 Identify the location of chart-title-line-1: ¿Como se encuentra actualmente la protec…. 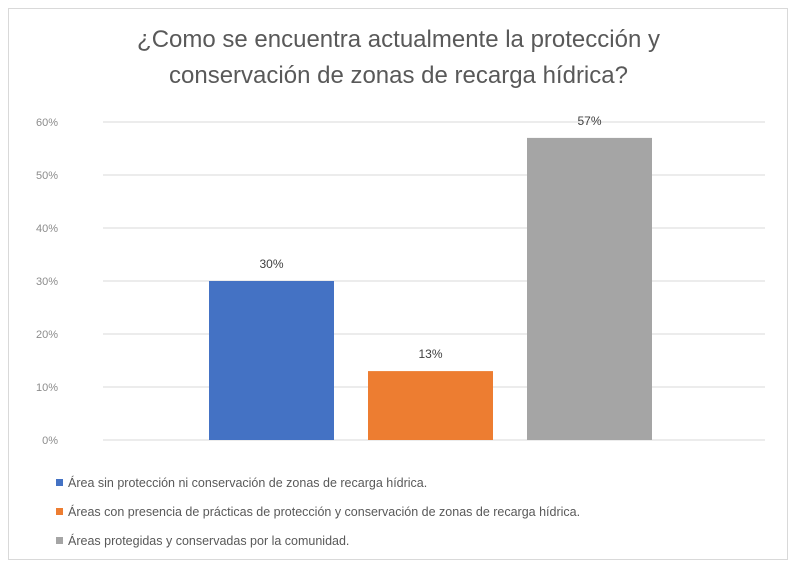
(398, 39).